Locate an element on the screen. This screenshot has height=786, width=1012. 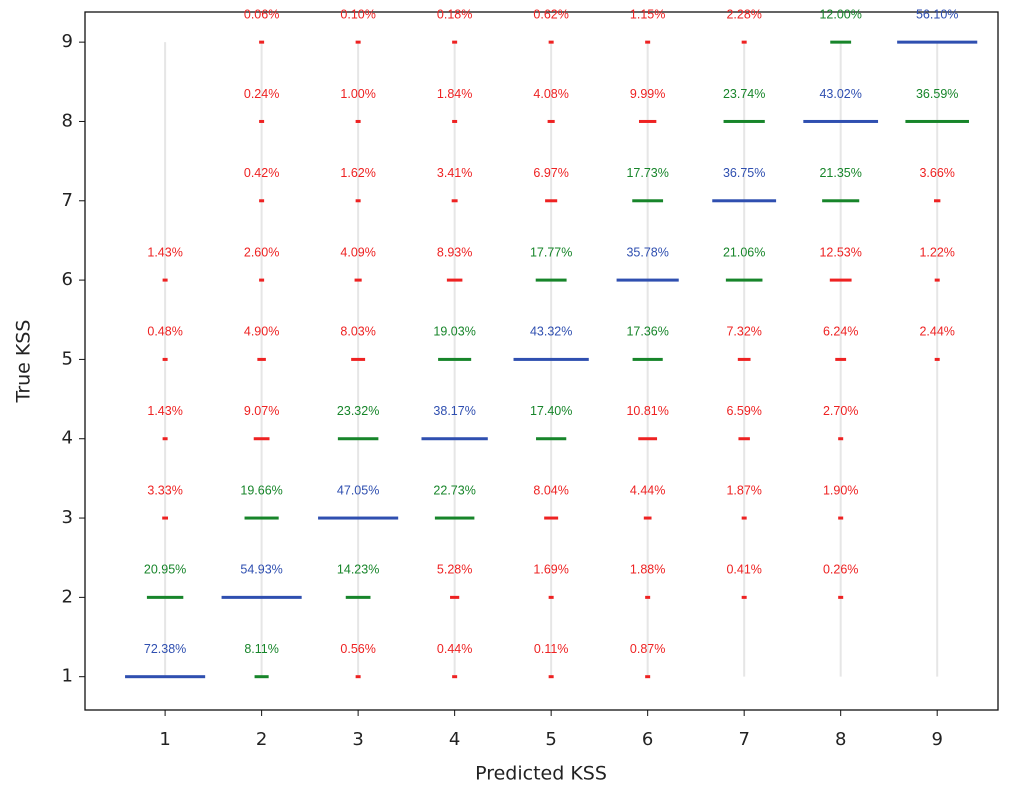
x-tick-label: 4 is located at coordinates (454, 739).